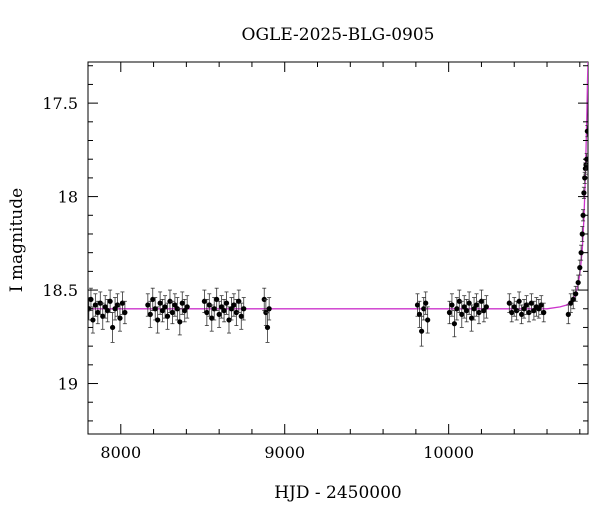 This screenshot has width=600, height=512. What do you see at coordinates (60, 103) in the screenshot?
I see `y-tick-label: 17.5` at bounding box center [60, 103].